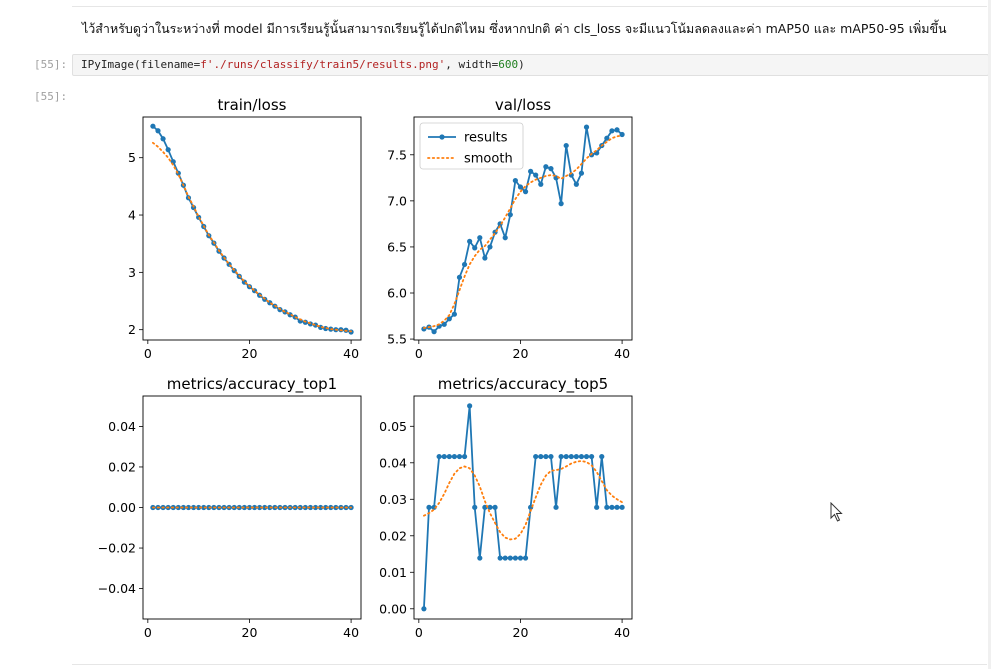 This screenshot has width=991, height=669. I want to click on y-tick-label: 0.01, so click(393, 572).